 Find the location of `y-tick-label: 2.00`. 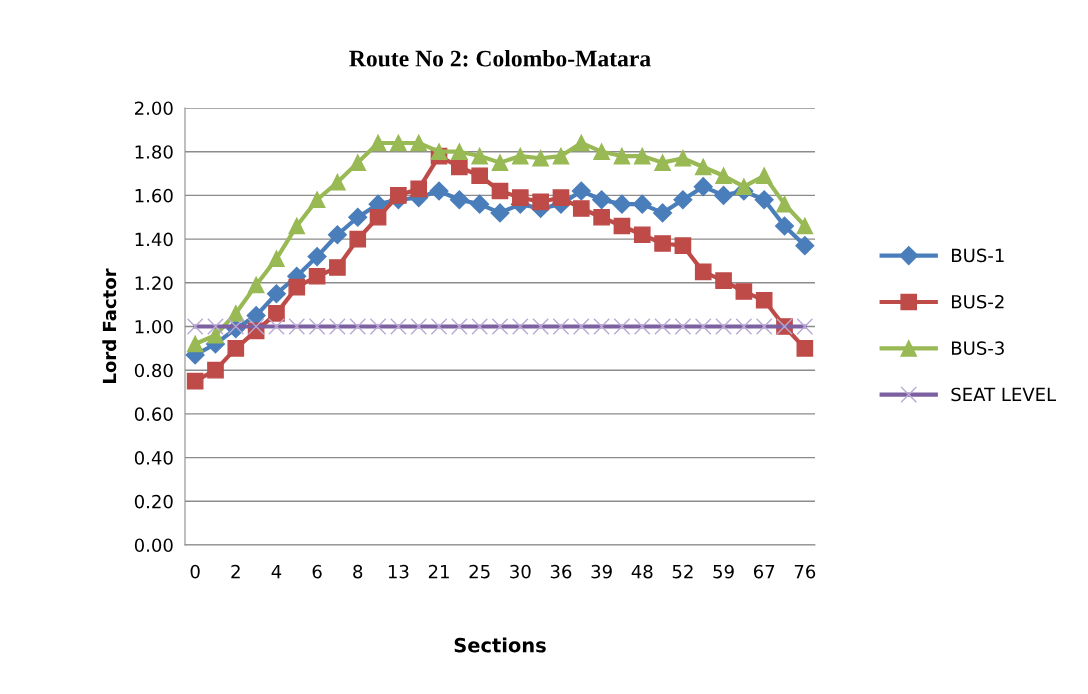

y-tick-label: 2.00 is located at coordinates (154, 108).